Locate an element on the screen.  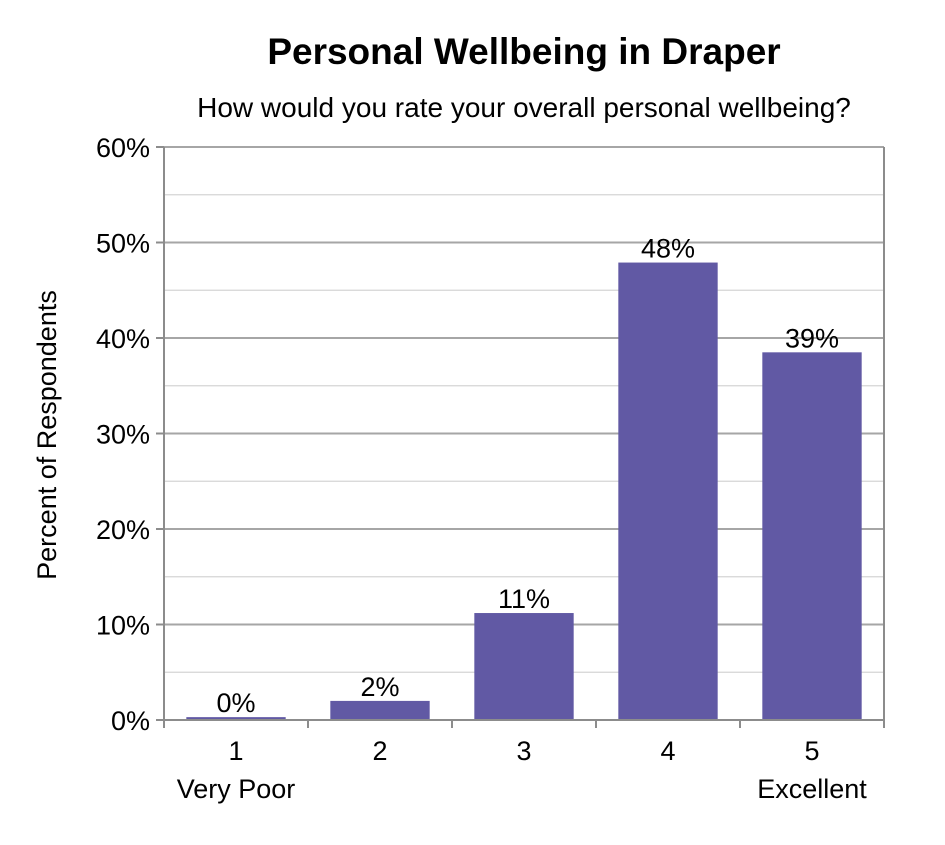
data-label: 48% is located at coordinates (668, 249).